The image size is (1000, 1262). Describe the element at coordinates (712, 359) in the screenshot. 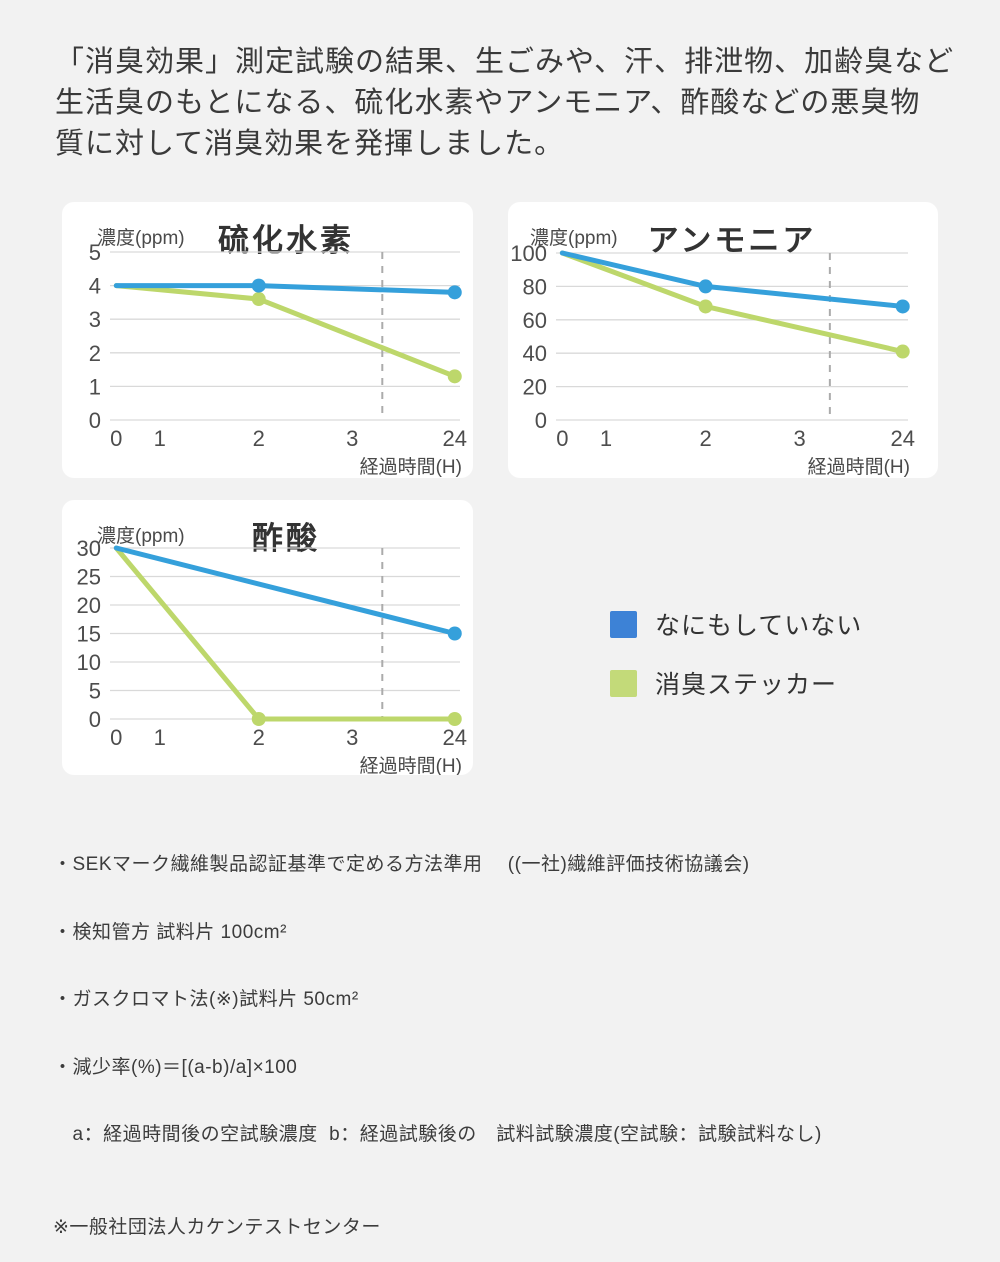

I see `line-chart-ammonia: 100 80 60 40 20 00 1 2 3 24 経過時間(H)` at that location.